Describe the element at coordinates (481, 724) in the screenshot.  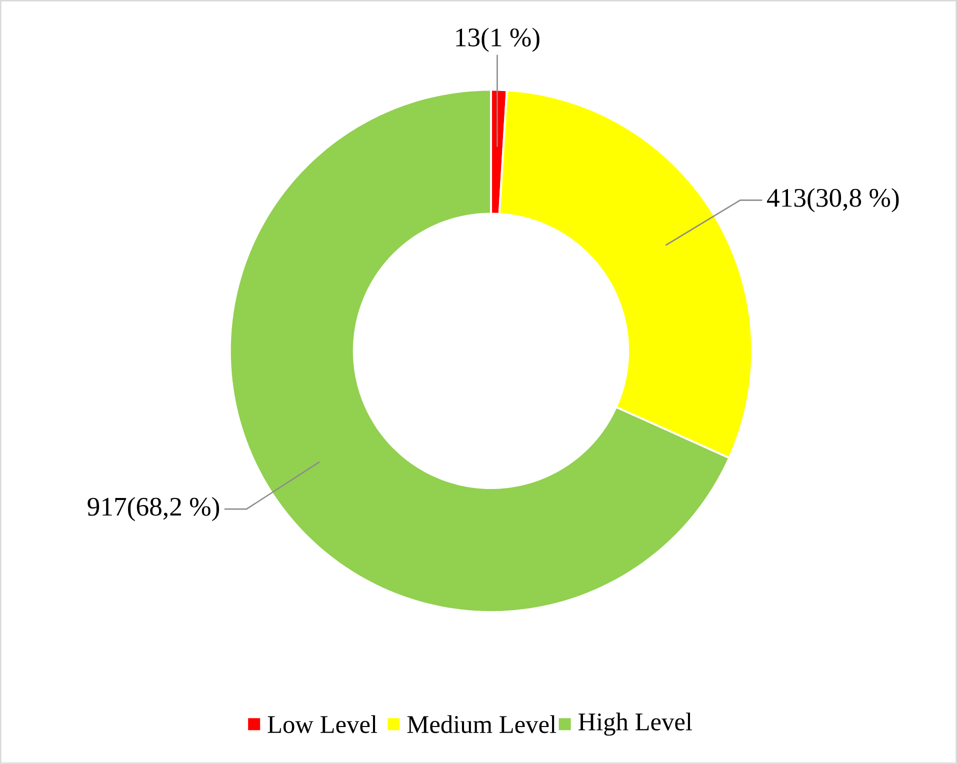
I see `legend-label: Medium Level` at that location.